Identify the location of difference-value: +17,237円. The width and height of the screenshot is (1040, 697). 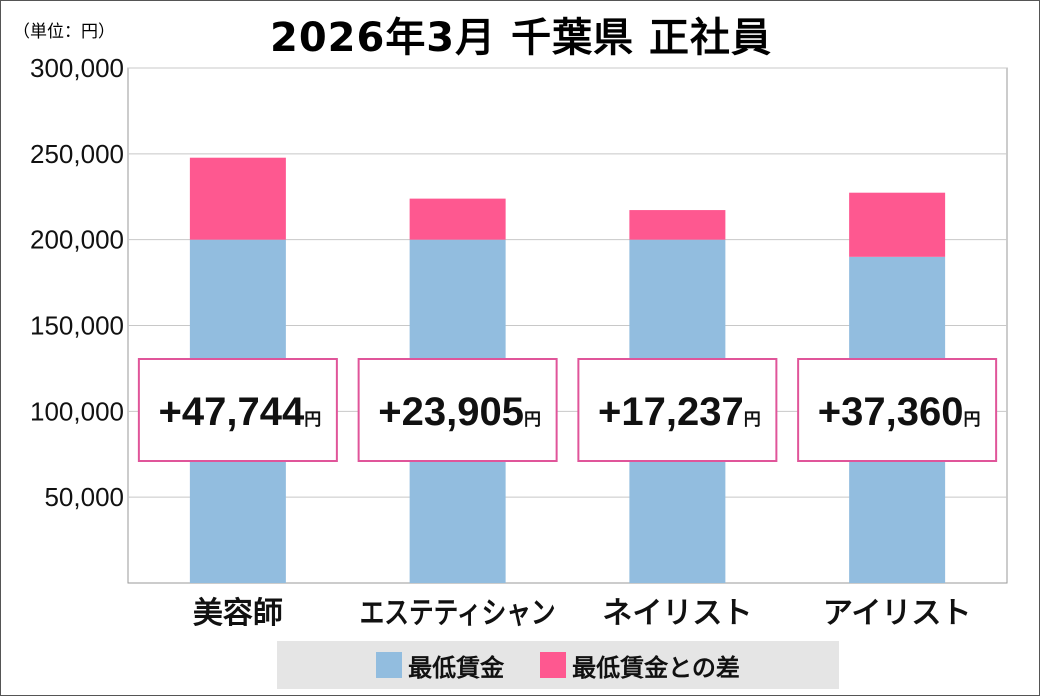
(679, 412).